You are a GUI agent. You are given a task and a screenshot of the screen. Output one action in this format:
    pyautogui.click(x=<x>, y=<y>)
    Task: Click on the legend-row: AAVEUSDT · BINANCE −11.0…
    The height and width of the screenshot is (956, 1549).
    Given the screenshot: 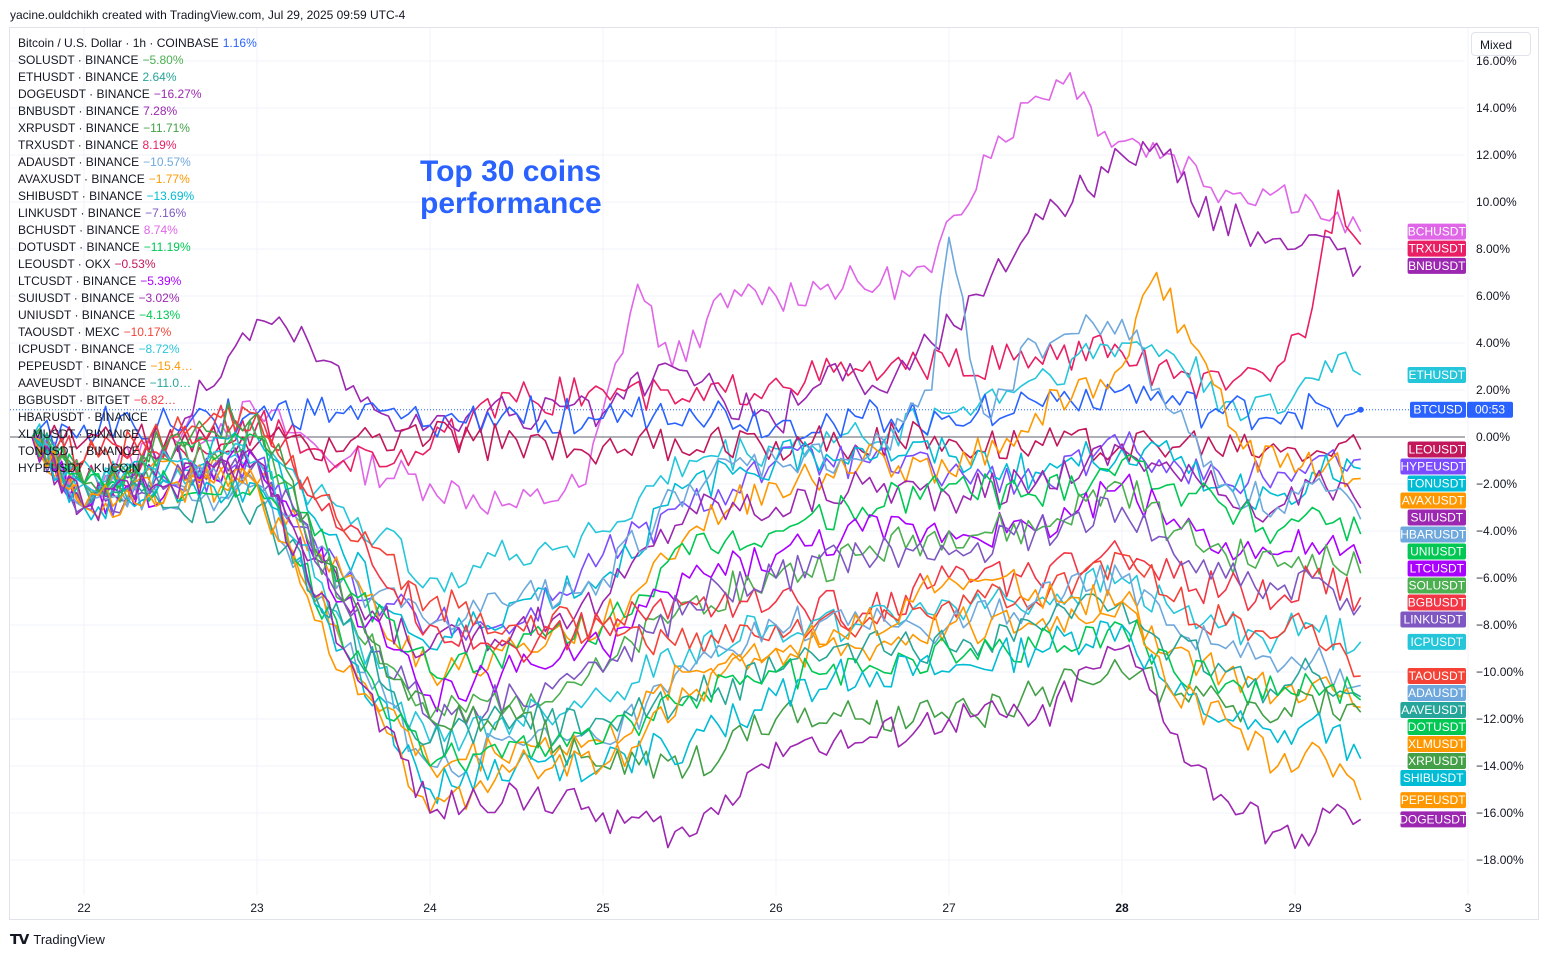 What is the action you would take?
    pyautogui.click(x=137, y=383)
    